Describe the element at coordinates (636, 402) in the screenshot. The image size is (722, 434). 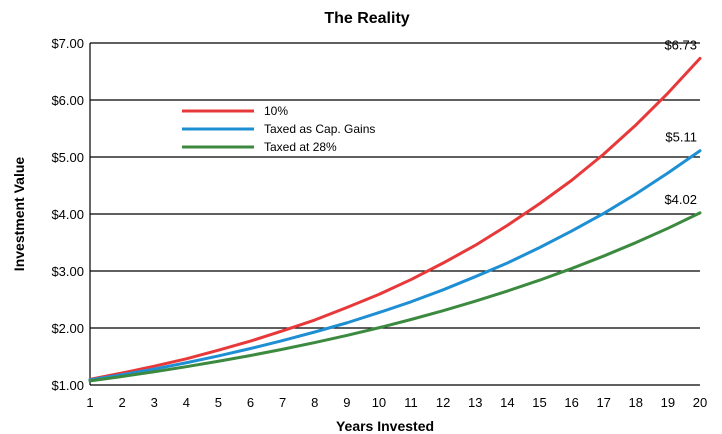
I see `x-tick-label: 18` at that location.